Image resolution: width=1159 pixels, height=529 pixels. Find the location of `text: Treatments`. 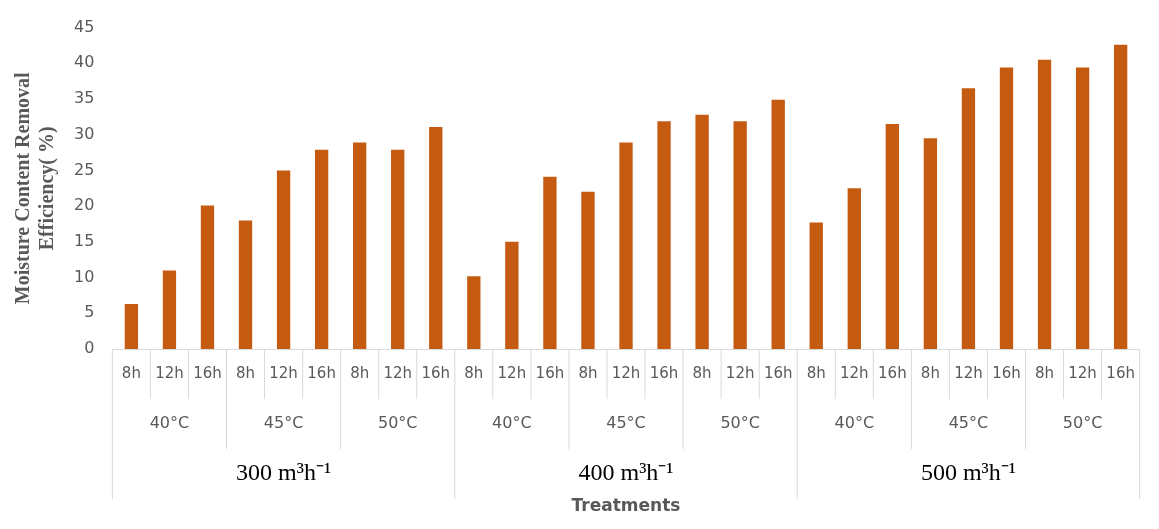

text: Treatments is located at coordinates (626, 505).